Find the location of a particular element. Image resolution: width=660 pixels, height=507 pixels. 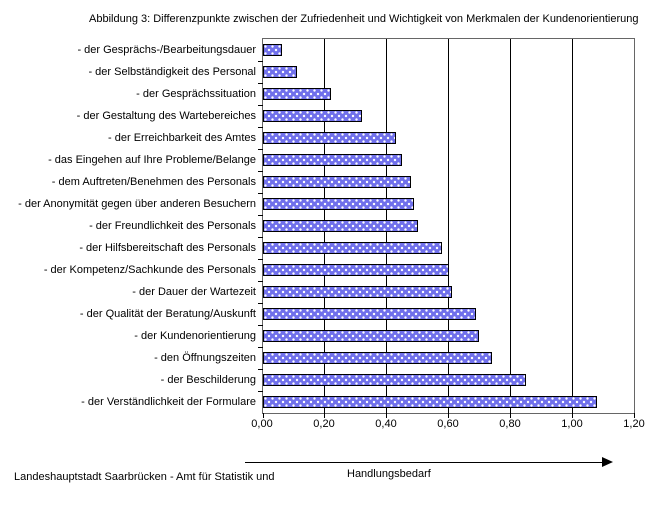

category-label: - der Gestaltung des Wartebereiches is located at coordinates (166, 116).